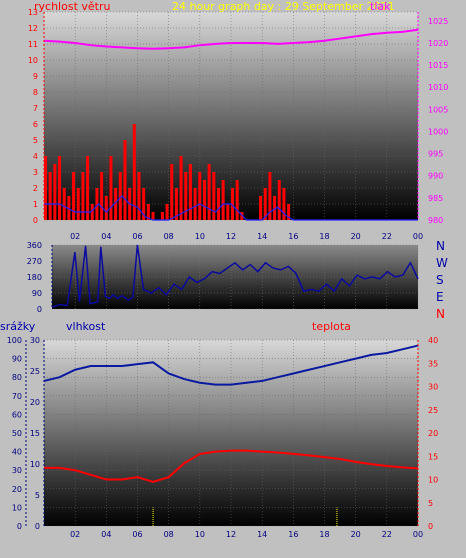 This screenshot has width=466, height=558. Describe the element at coordinates (34, 277) in the screenshot. I see `direction-tick-label: 180` at that location.